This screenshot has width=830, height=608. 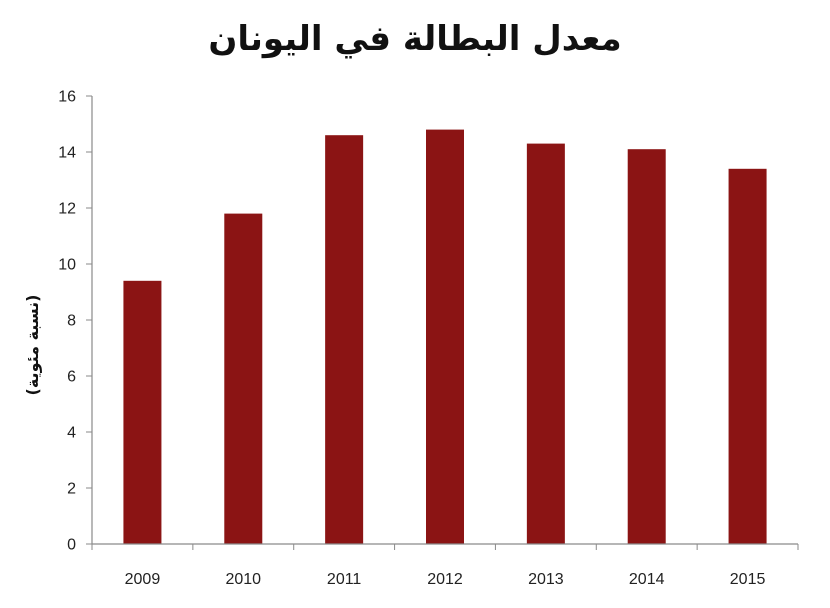 I want to click on y-tick-label-4: 4, so click(x=71, y=433).